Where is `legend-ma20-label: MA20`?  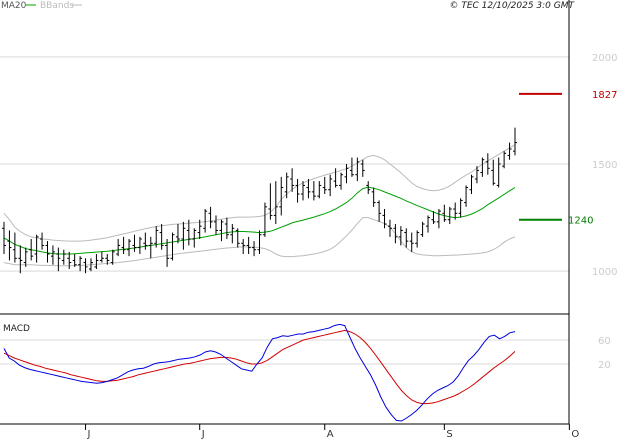 legend-ma20-label: MA20 is located at coordinates (14, 6).